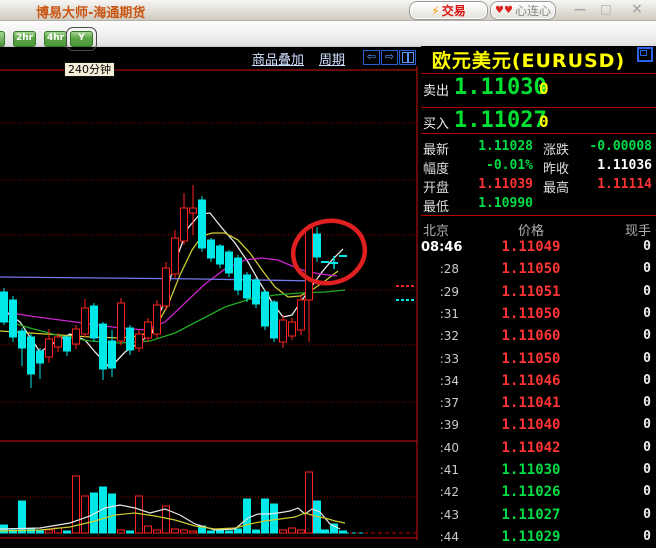 The image size is (656, 548). I want to click on stat-row: 幅度 -0.01% 昨收 1.11036, so click(538, 167).